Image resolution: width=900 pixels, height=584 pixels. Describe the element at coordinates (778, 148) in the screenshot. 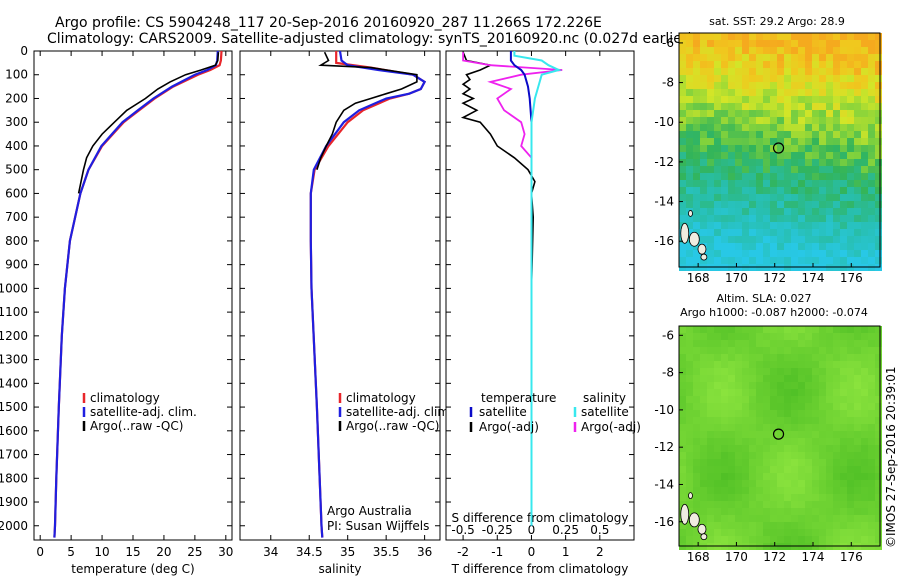

I see `argo-location-marker` at that location.